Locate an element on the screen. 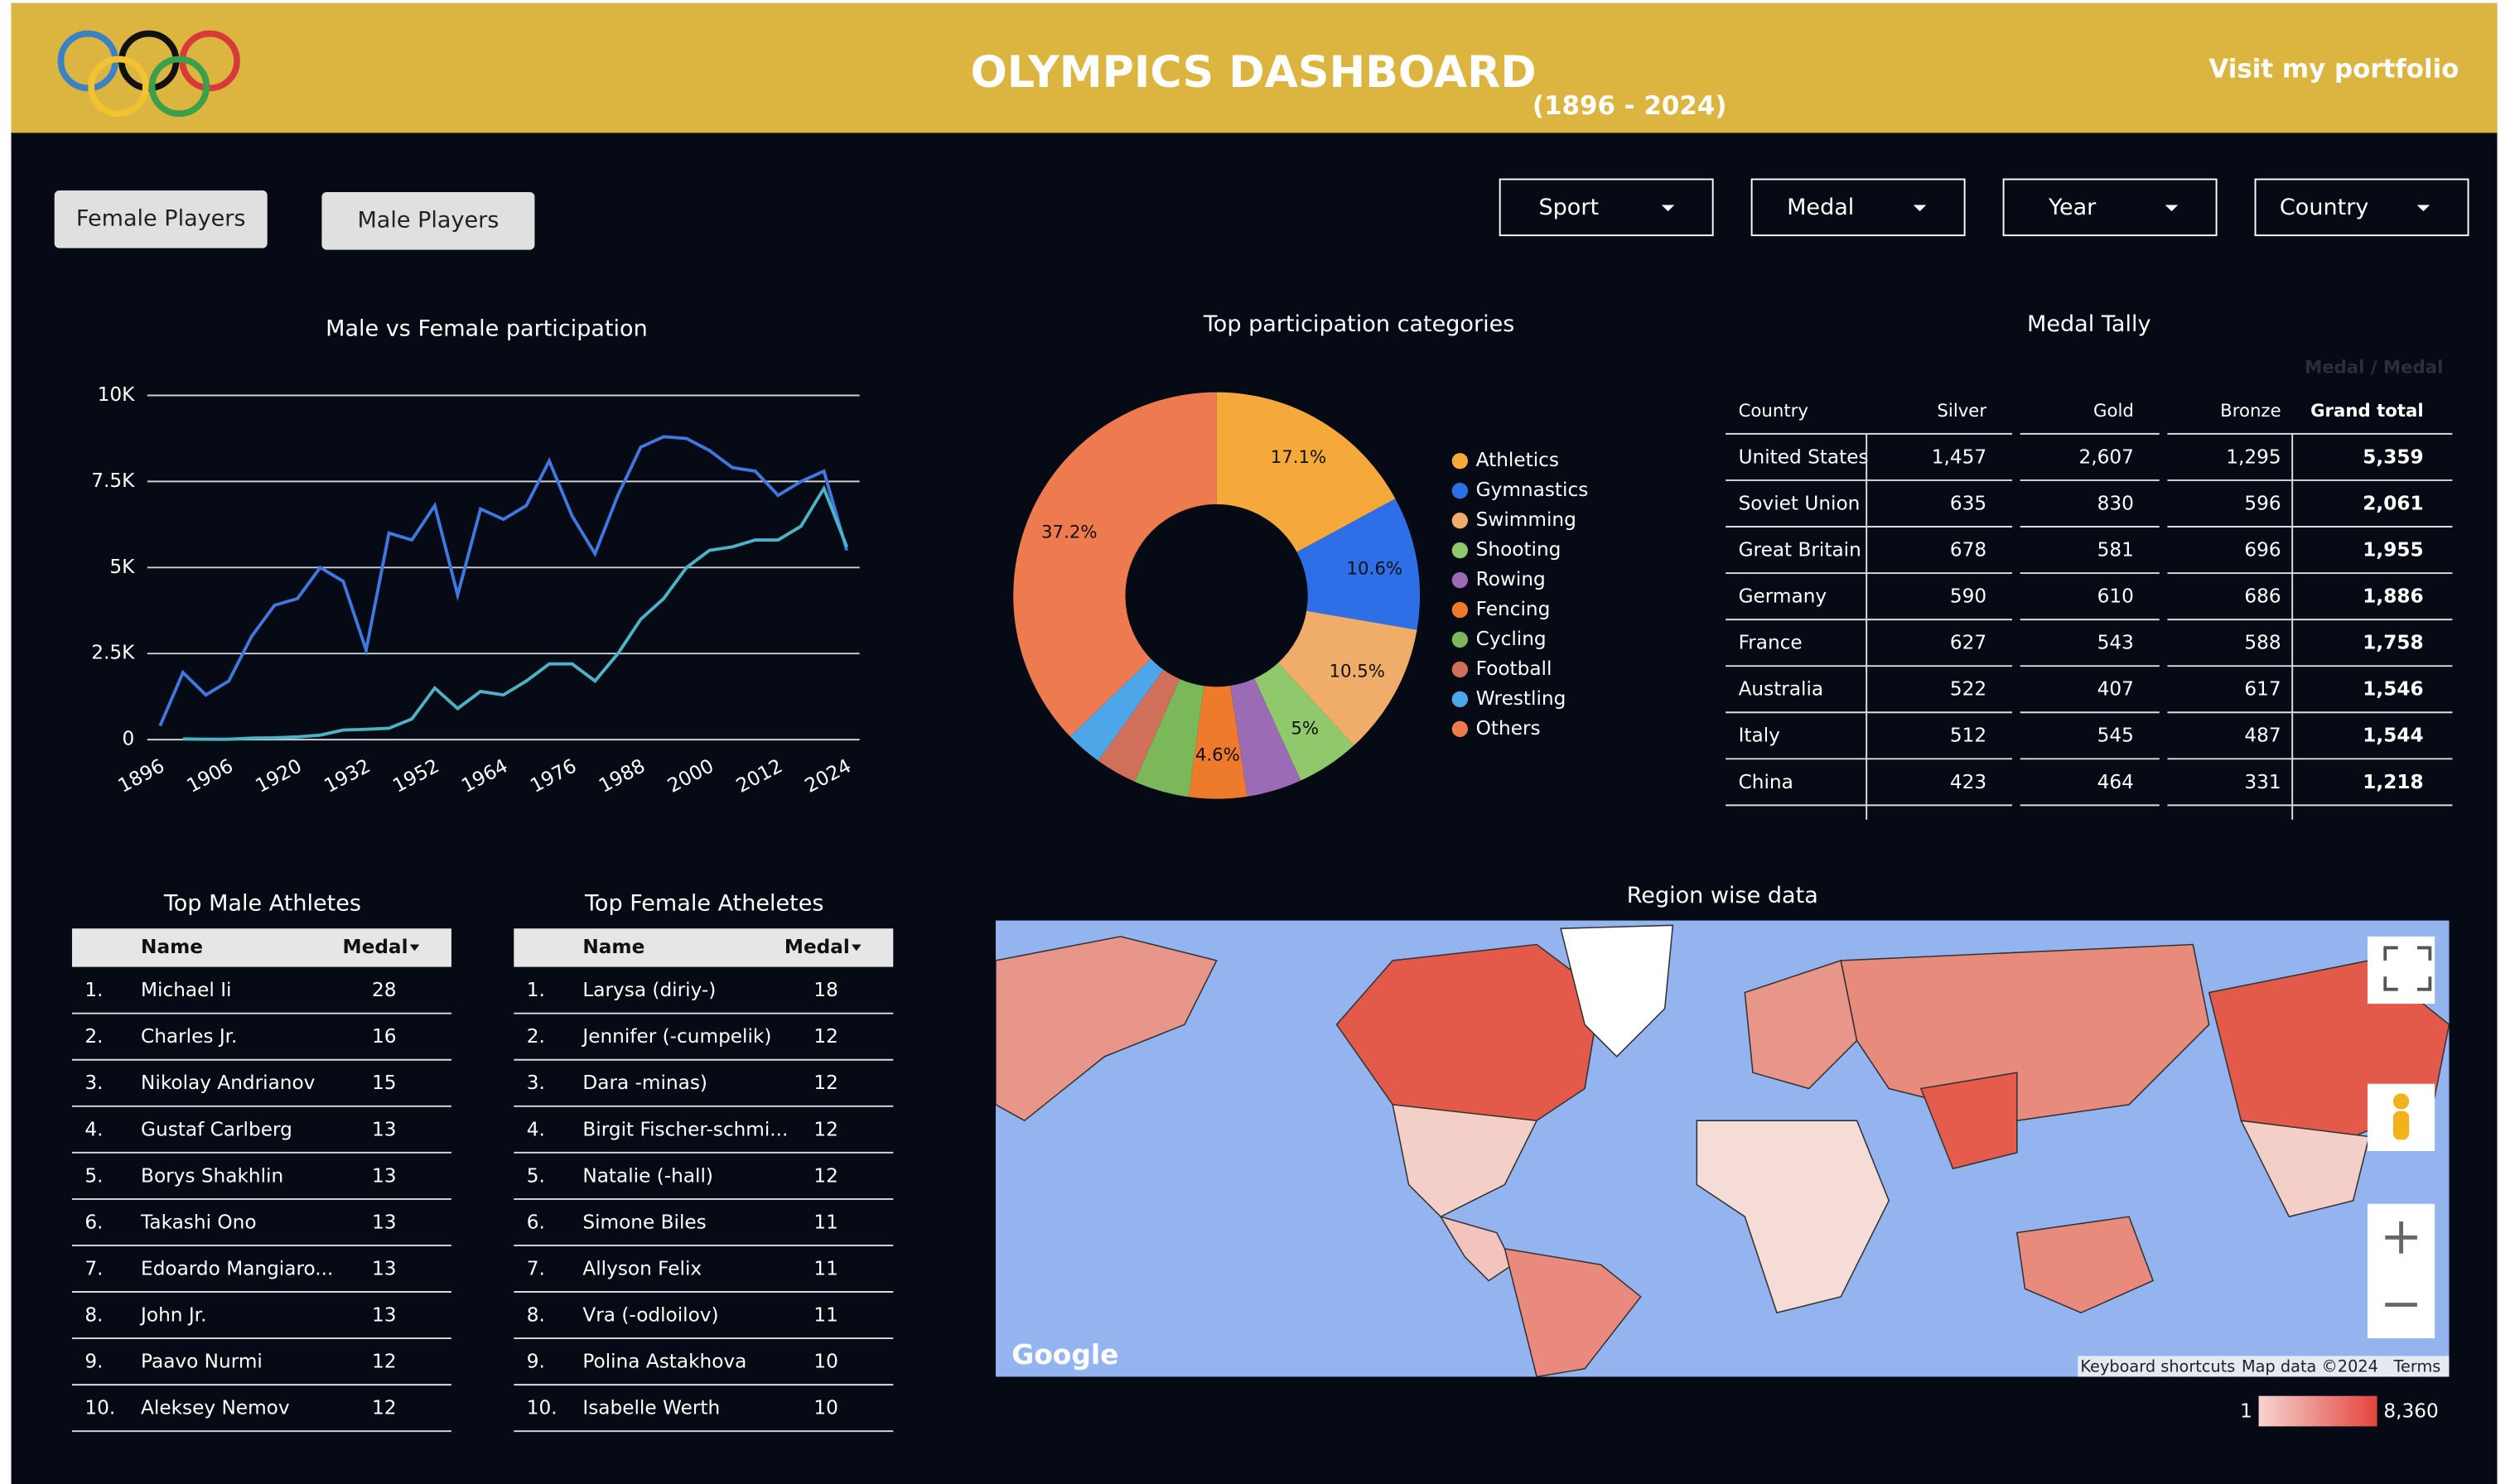 This screenshot has height=1484, width=2510. table-cell: 1,544 is located at coordinates (2393, 736).